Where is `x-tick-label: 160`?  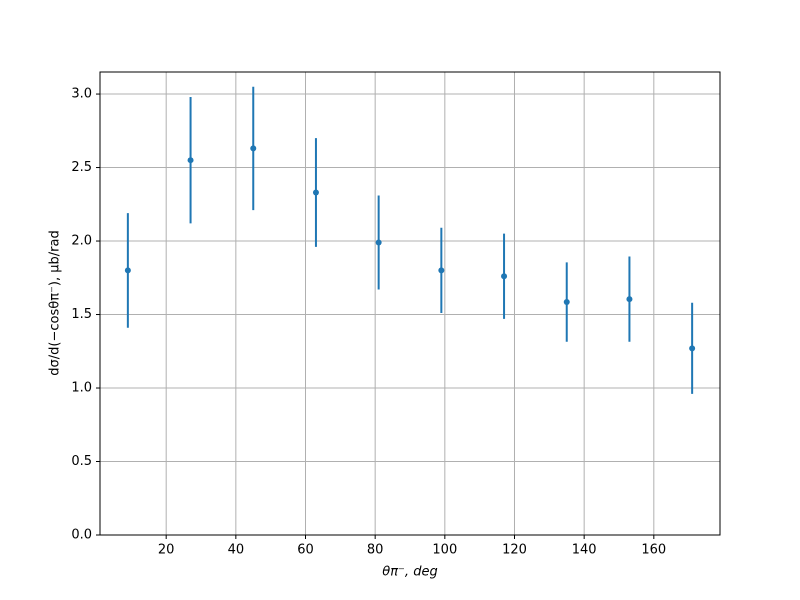 x-tick-label: 160 is located at coordinates (653, 550).